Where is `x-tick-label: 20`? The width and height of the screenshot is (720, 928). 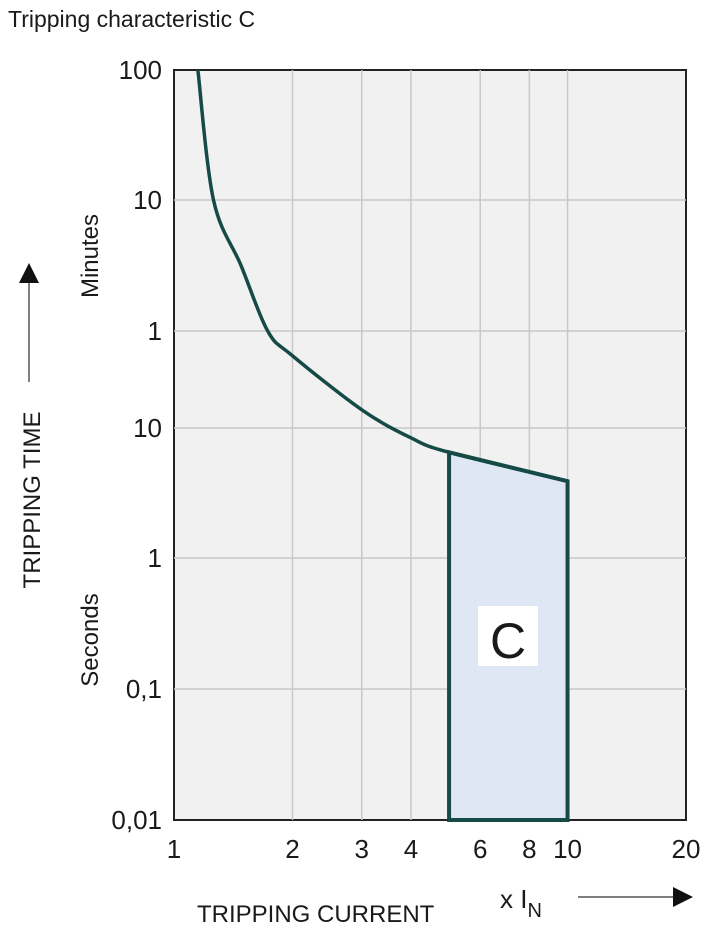 x-tick-label: 20 is located at coordinates (686, 849).